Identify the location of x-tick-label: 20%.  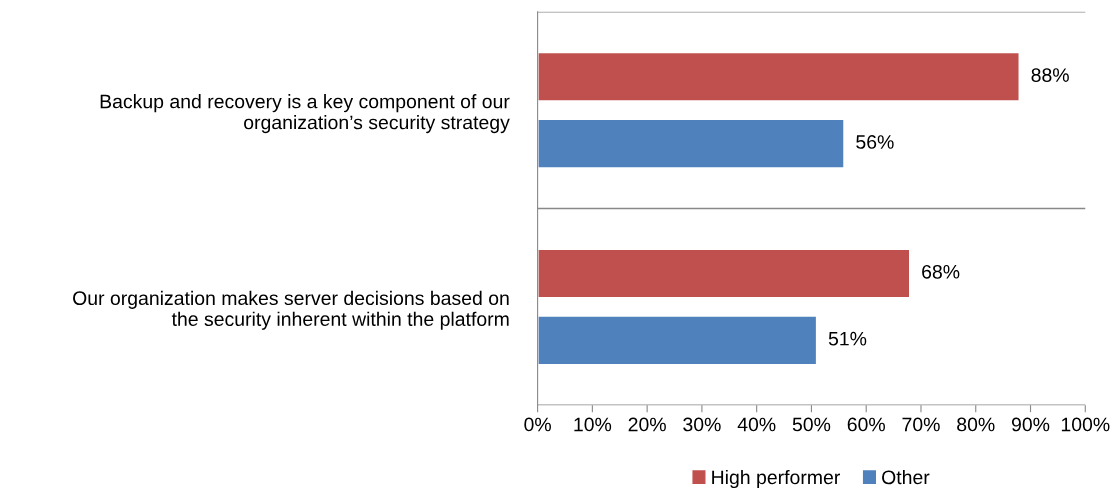
(647, 424).